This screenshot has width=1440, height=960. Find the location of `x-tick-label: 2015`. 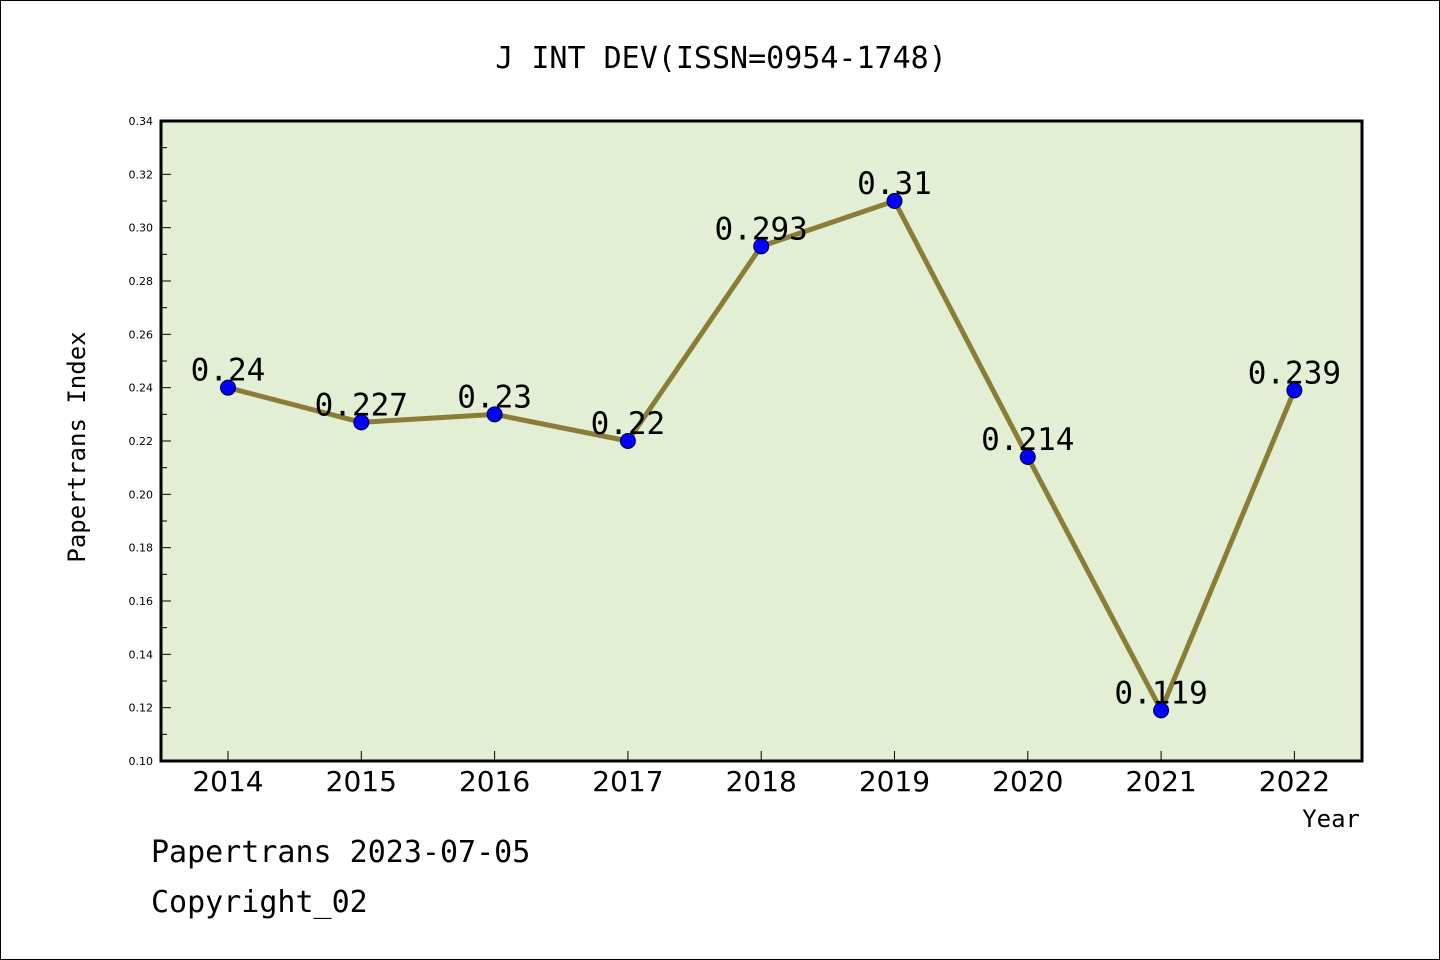

x-tick-label: 2015 is located at coordinates (361, 781).